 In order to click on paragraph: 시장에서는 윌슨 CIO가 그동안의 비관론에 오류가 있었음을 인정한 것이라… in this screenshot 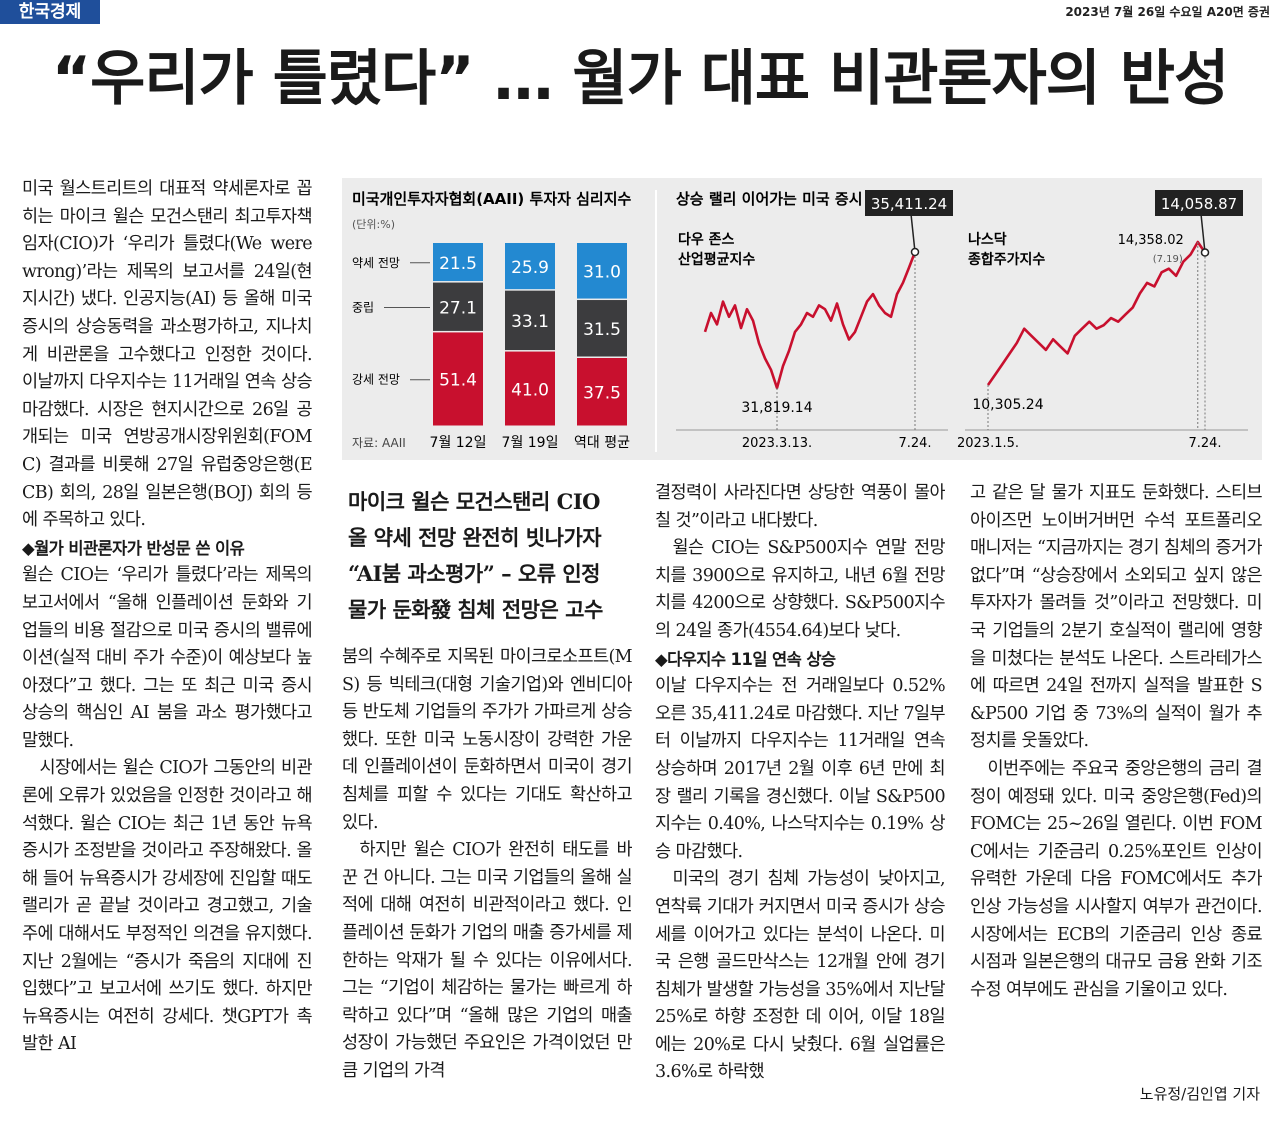, I will do `click(167, 906)`.